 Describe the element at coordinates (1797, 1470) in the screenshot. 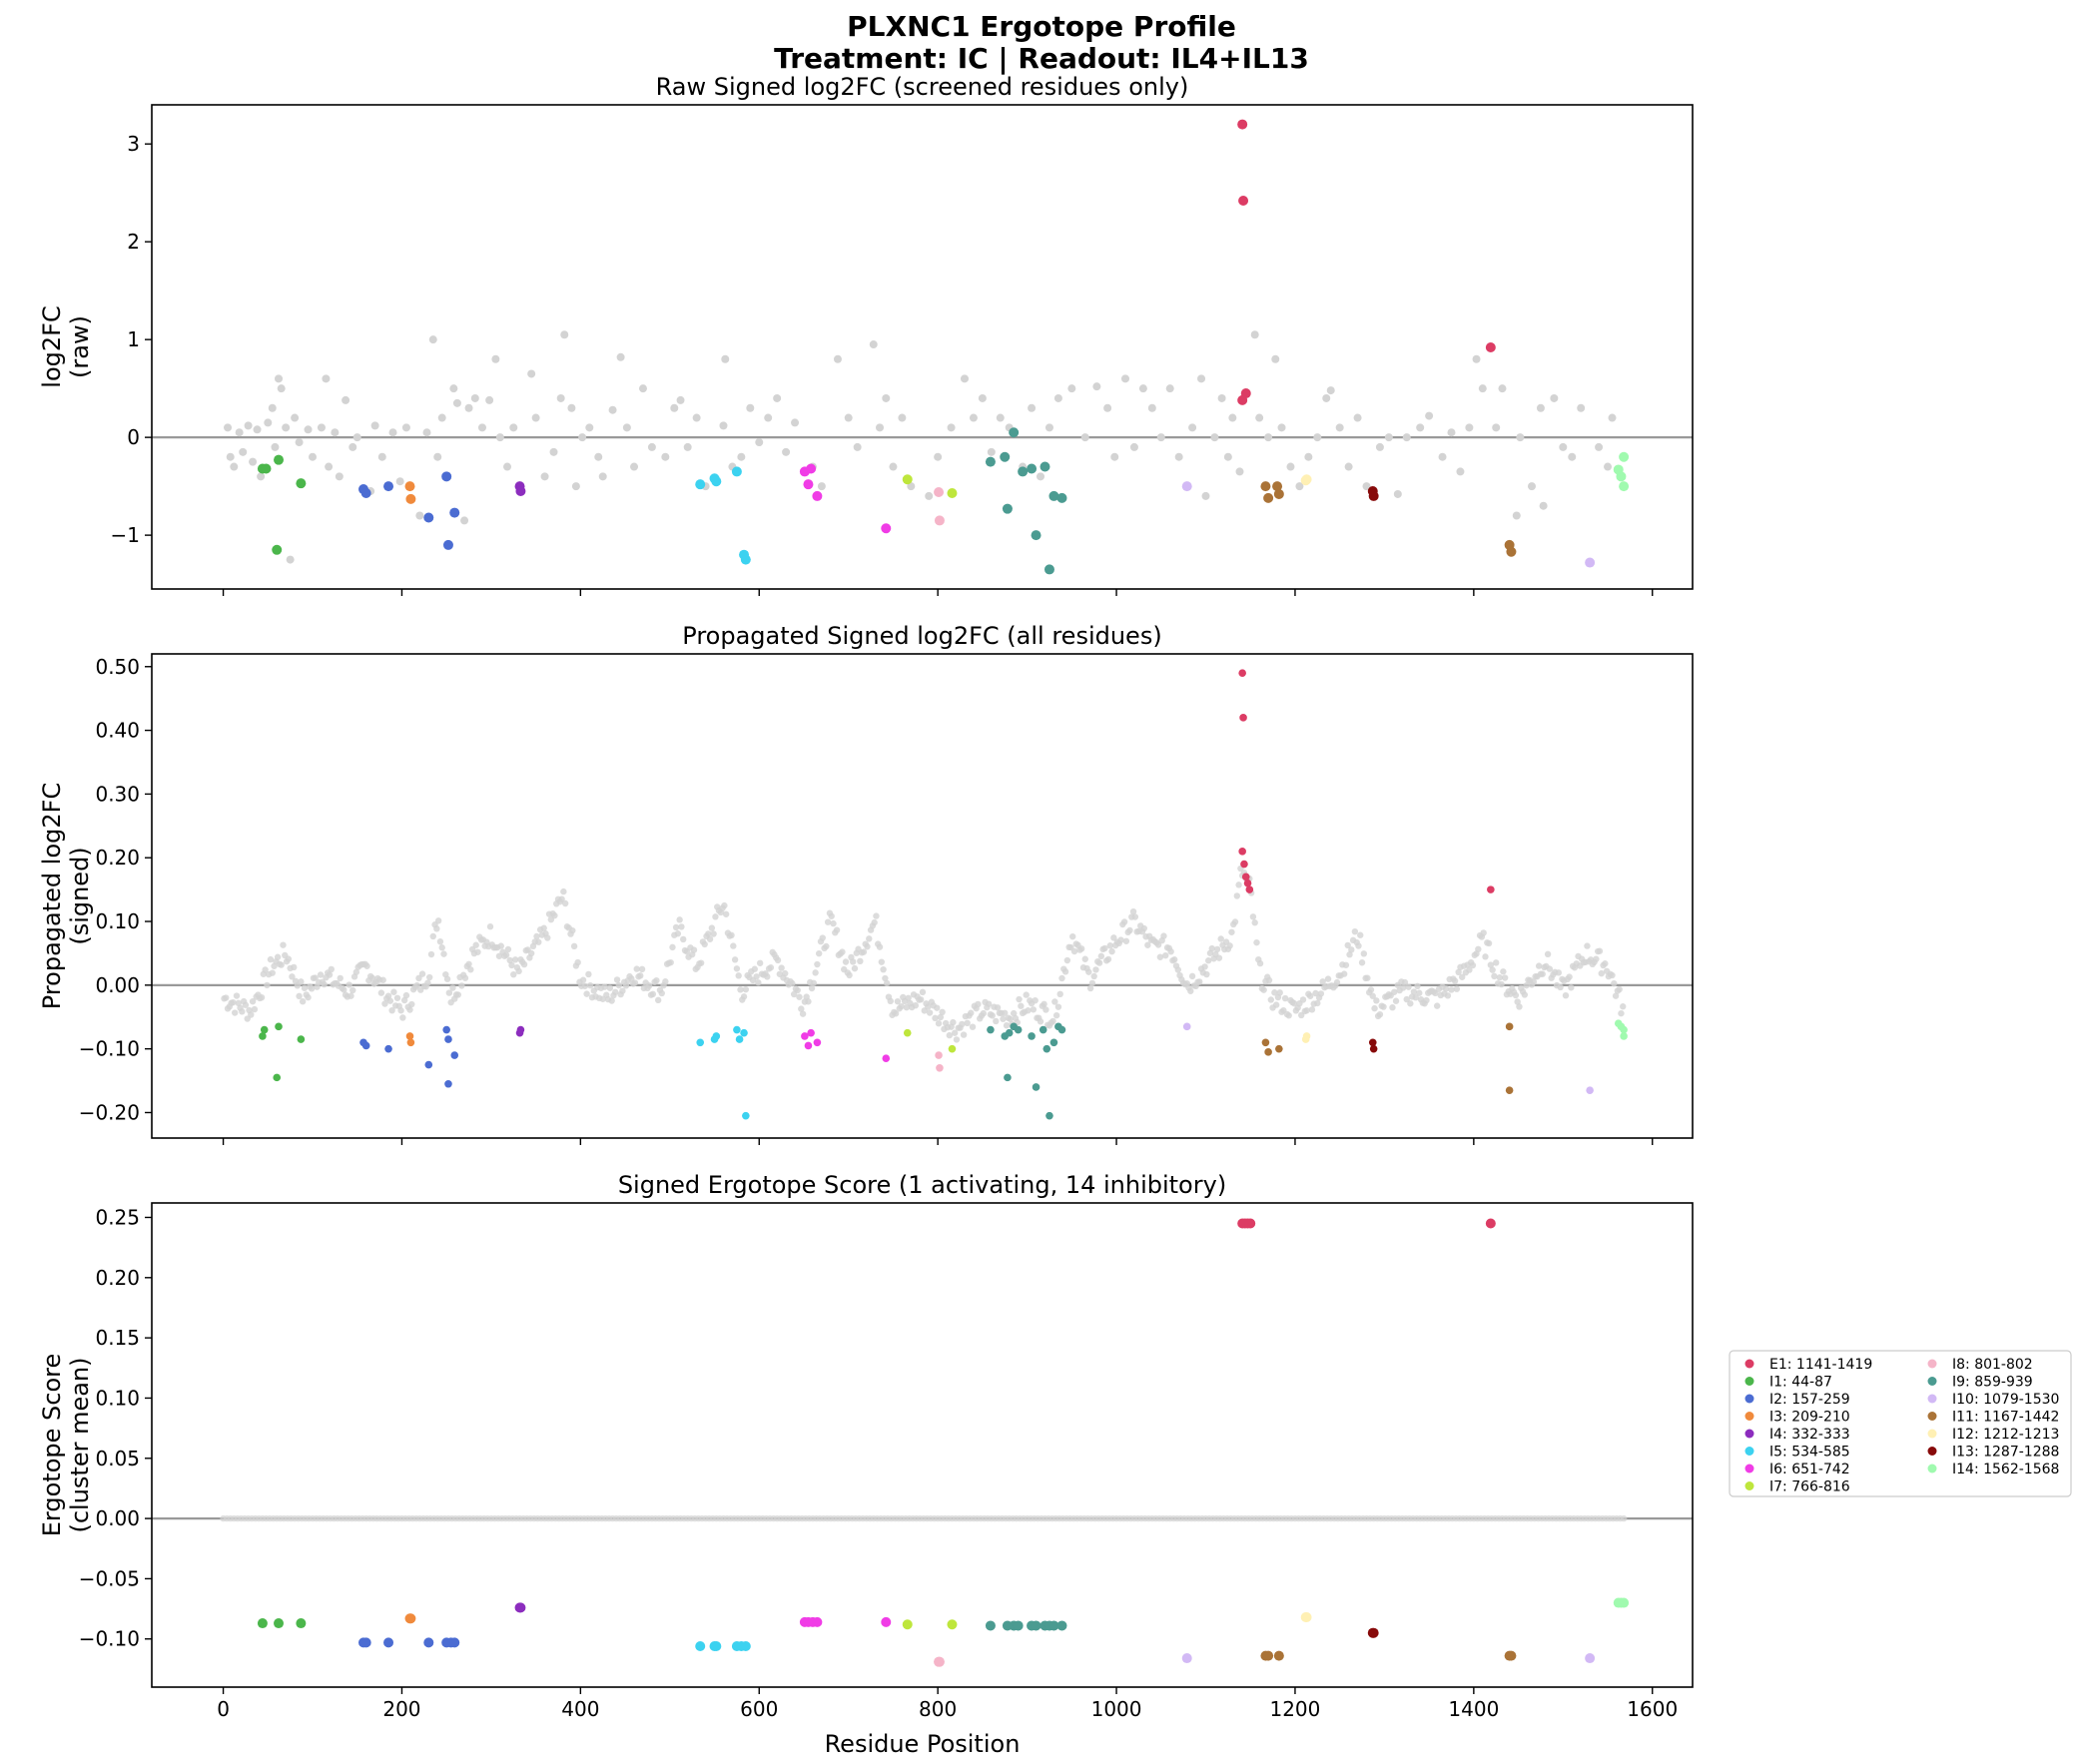

I see `legend-entry: I6: 651-742` at that location.